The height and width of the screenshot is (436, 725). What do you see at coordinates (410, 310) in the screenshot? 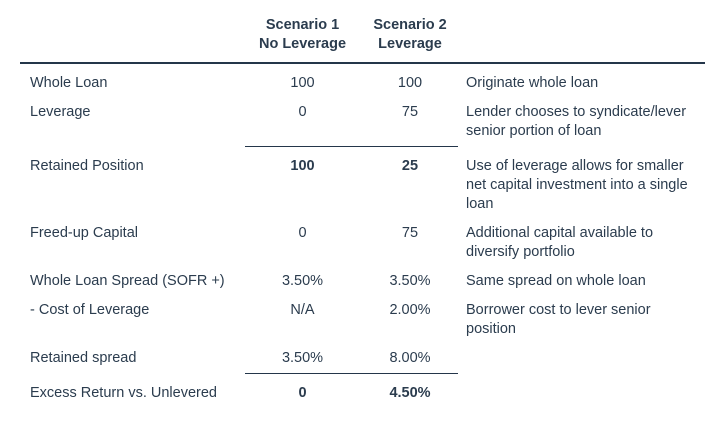
I see `scenario2-value: 2.00%` at bounding box center [410, 310].